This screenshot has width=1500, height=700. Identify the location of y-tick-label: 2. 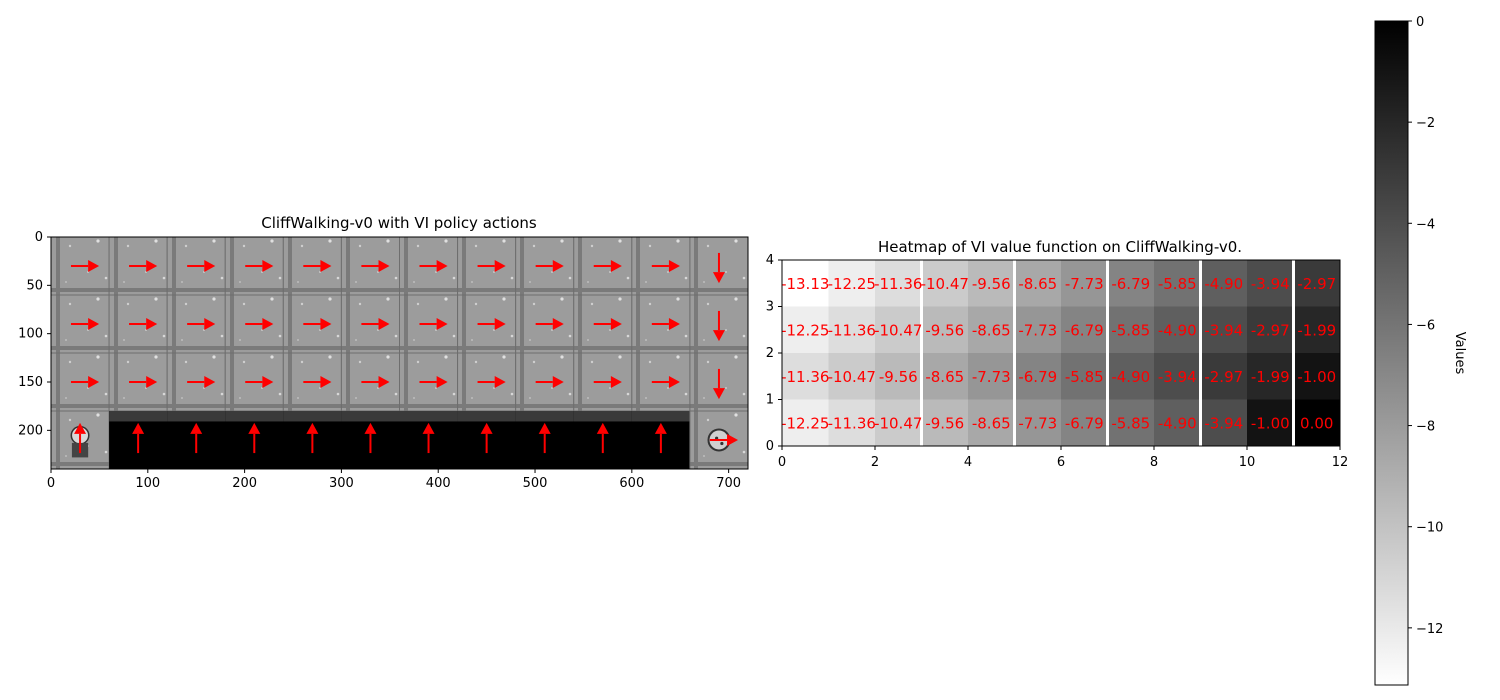
(770, 353).